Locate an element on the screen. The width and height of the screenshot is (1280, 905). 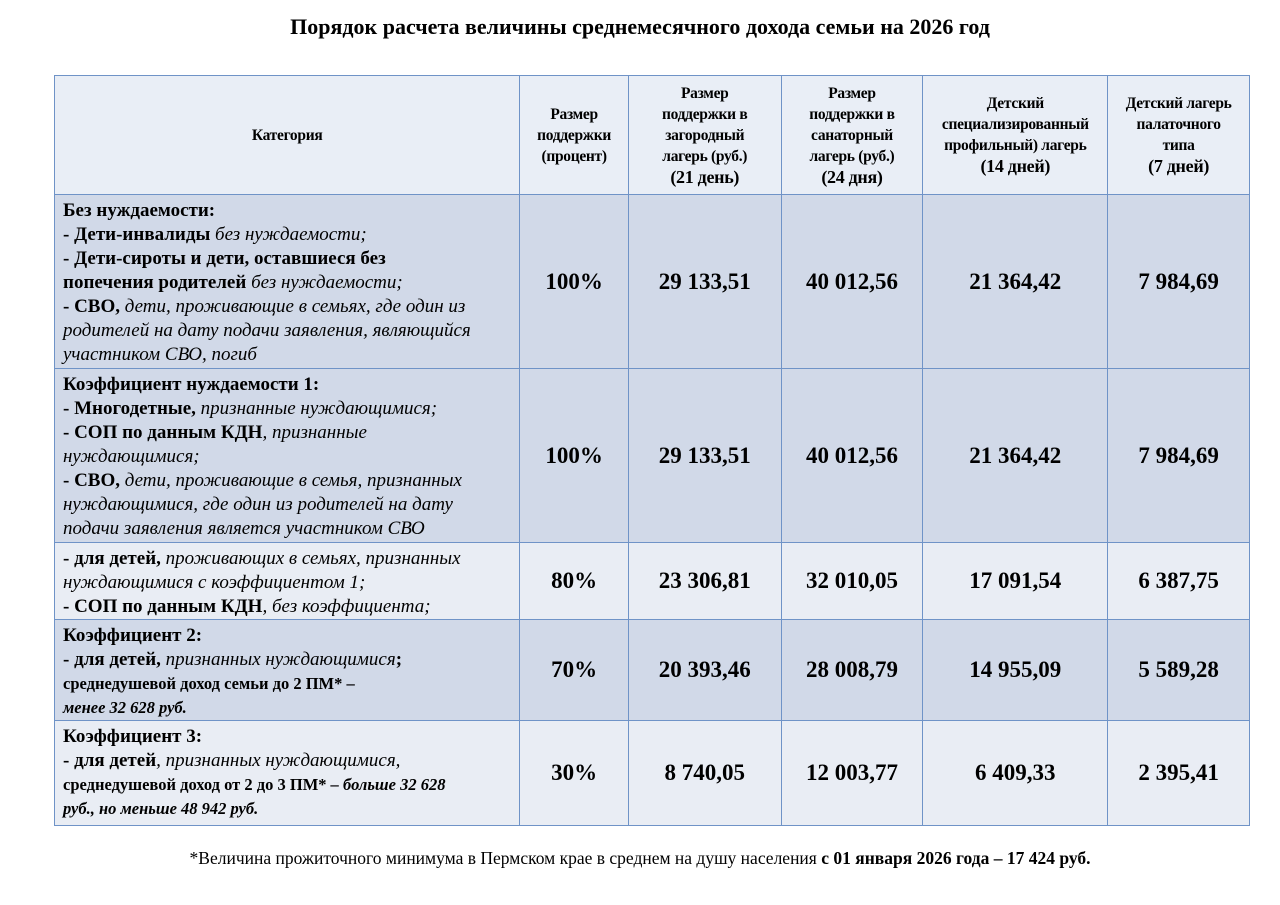
category-line: - для детей, признанных нуждающимися, is located at coordinates (287, 761).